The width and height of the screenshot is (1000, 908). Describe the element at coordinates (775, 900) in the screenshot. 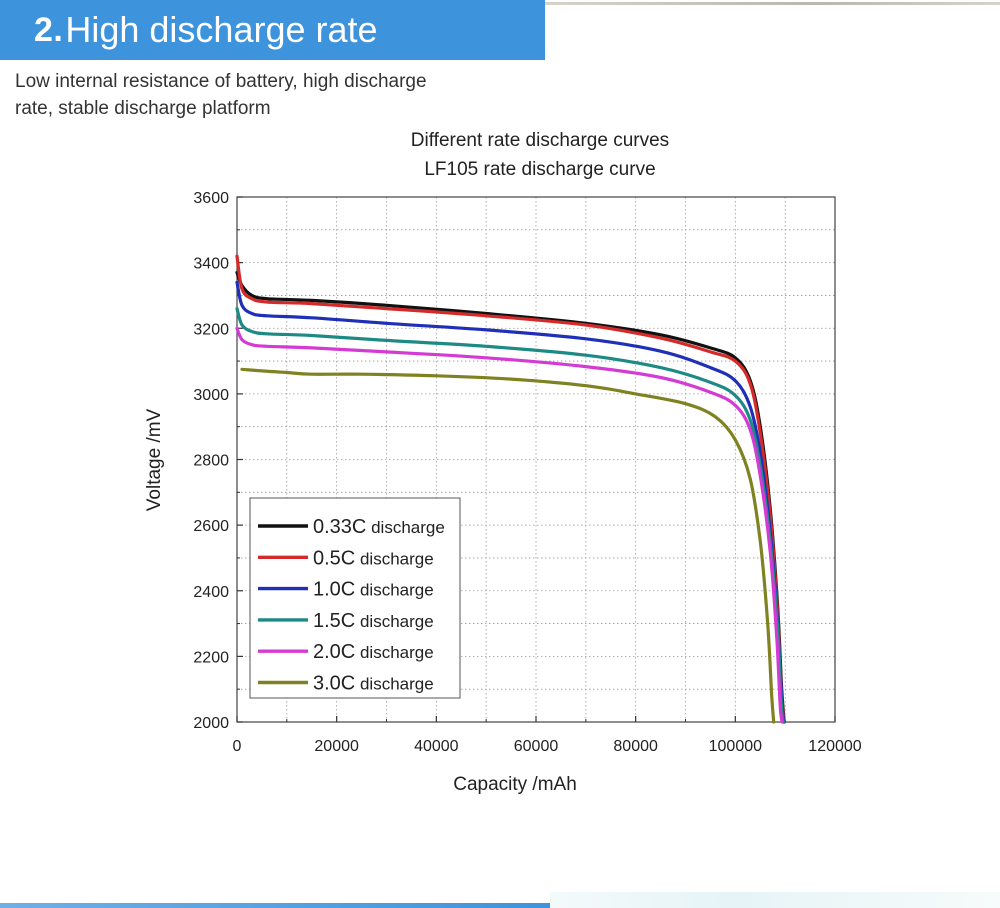

I see `footer-fade` at that location.